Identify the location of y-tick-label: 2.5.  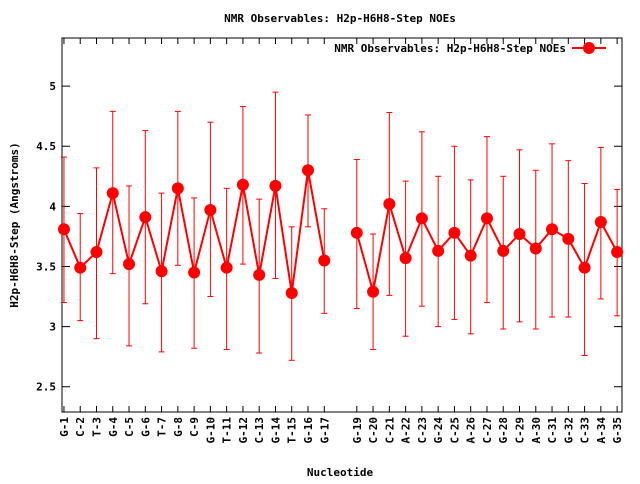
(46, 387).